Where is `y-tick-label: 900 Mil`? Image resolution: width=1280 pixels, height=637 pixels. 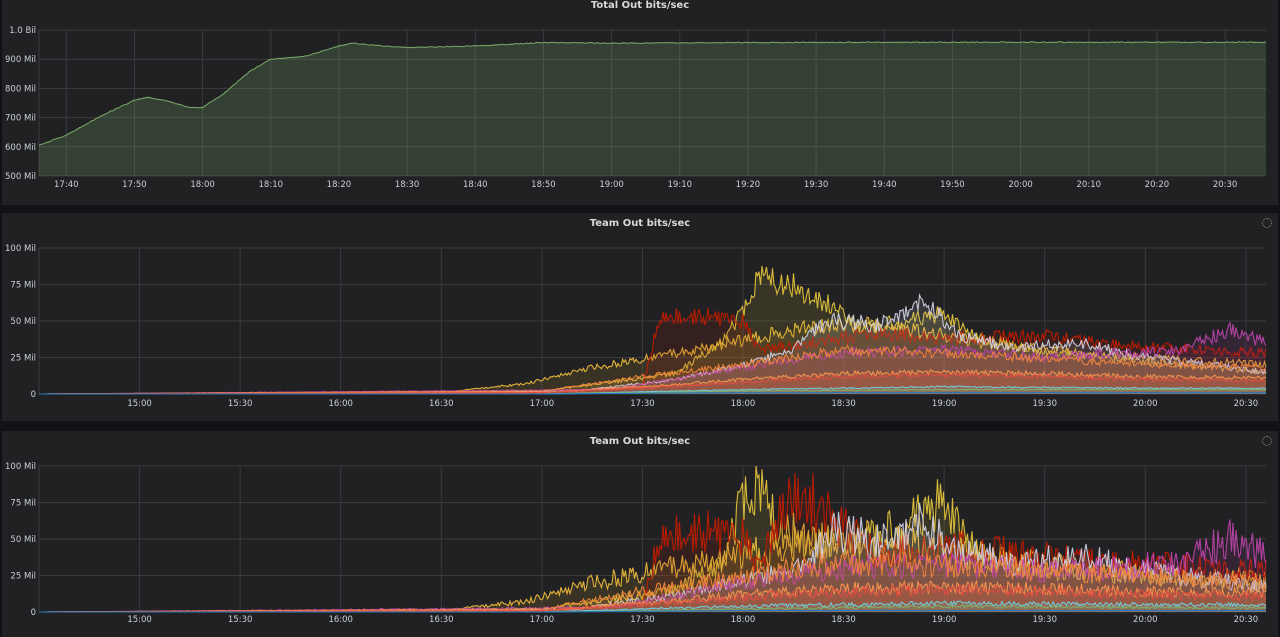
y-tick-label: 900 Mil is located at coordinates (20, 60).